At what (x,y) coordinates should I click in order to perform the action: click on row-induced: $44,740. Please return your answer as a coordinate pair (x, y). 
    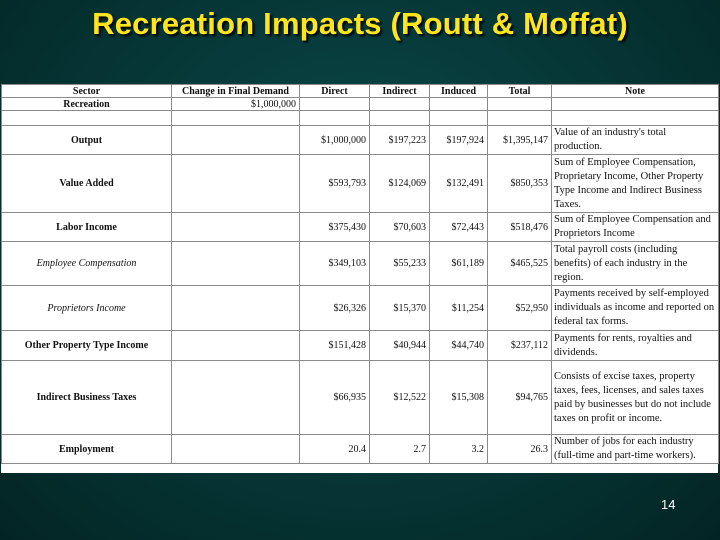
    Looking at the image, I should click on (458, 345).